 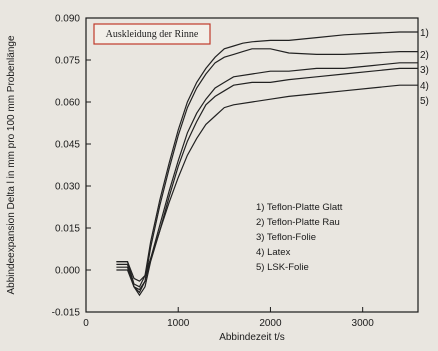 I want to click on y-tick-label: 0.075, so click(x=67, y=61).